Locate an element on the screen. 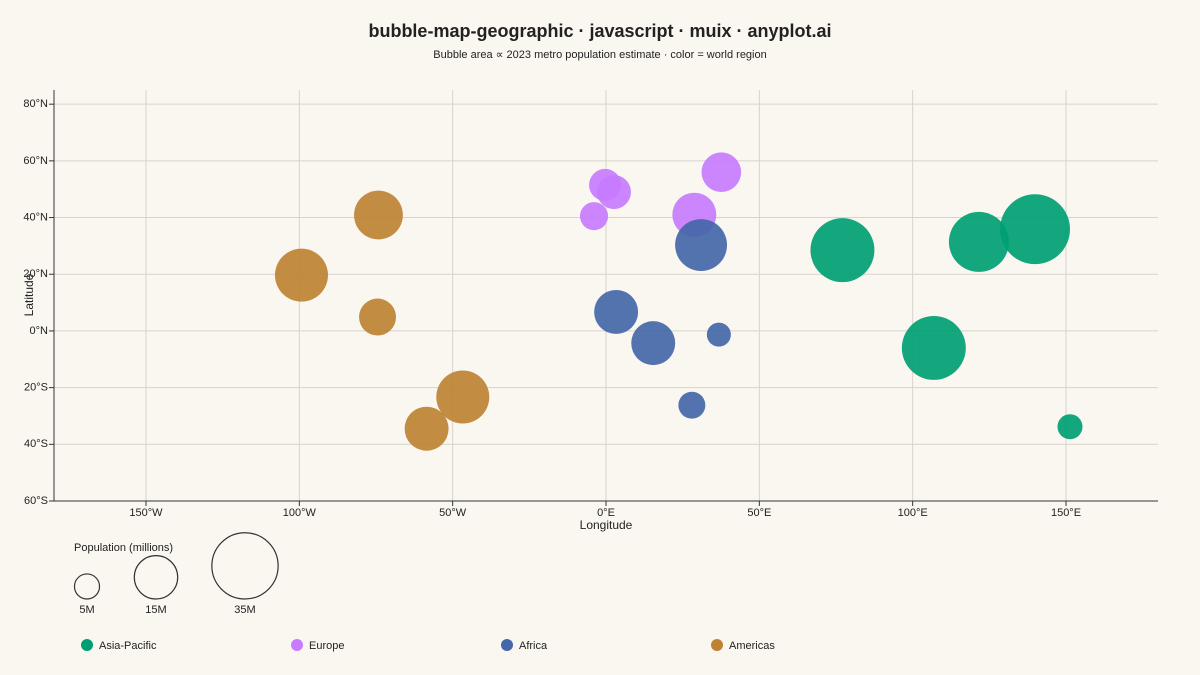 The image size is (1200, 675). legend-label: Europe is located at coordinates (326, 646).